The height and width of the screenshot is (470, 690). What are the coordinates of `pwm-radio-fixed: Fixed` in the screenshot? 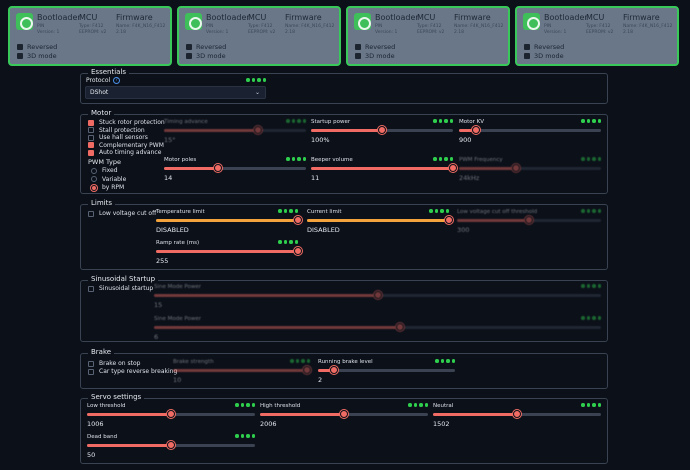 It's located at (104, 170).